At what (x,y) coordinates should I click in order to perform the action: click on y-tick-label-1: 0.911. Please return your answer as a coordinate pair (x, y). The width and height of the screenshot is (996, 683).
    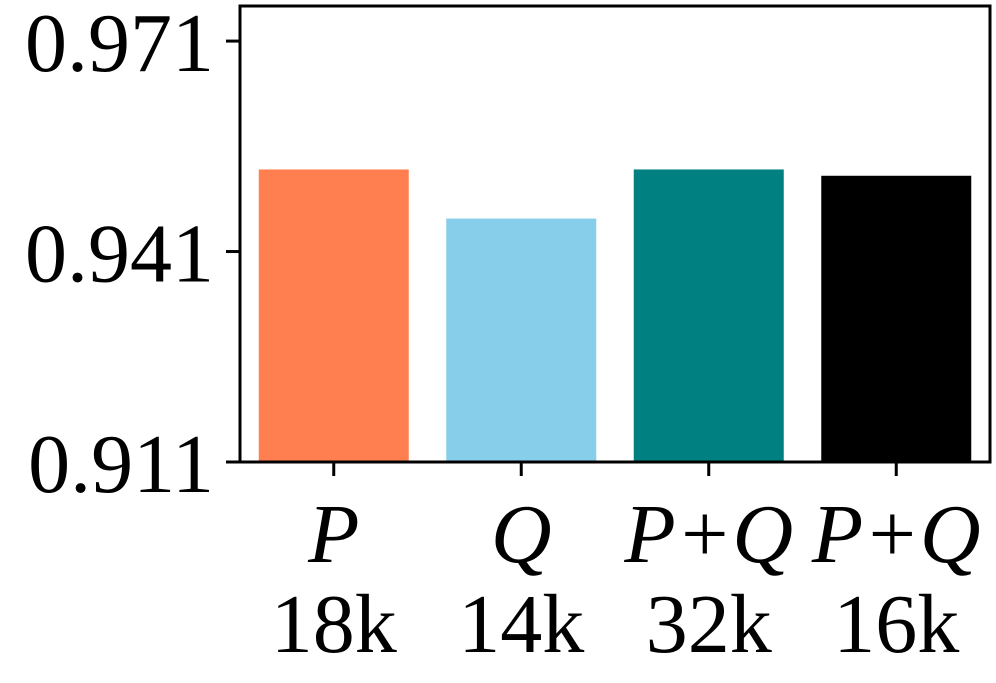
    Looking at the image, I should click on (121, 464).